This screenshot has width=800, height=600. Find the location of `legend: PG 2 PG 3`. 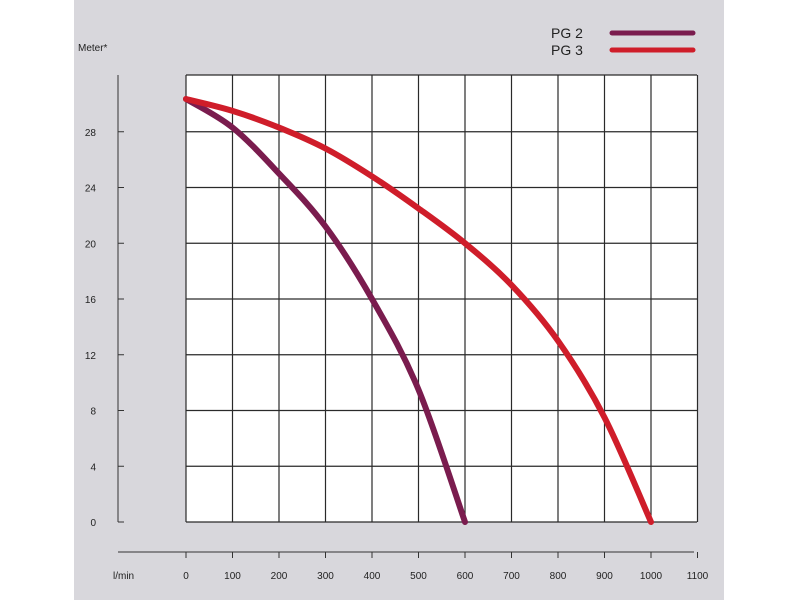

legend: PG 2 PG 3 is located at coordinates (623, 41).